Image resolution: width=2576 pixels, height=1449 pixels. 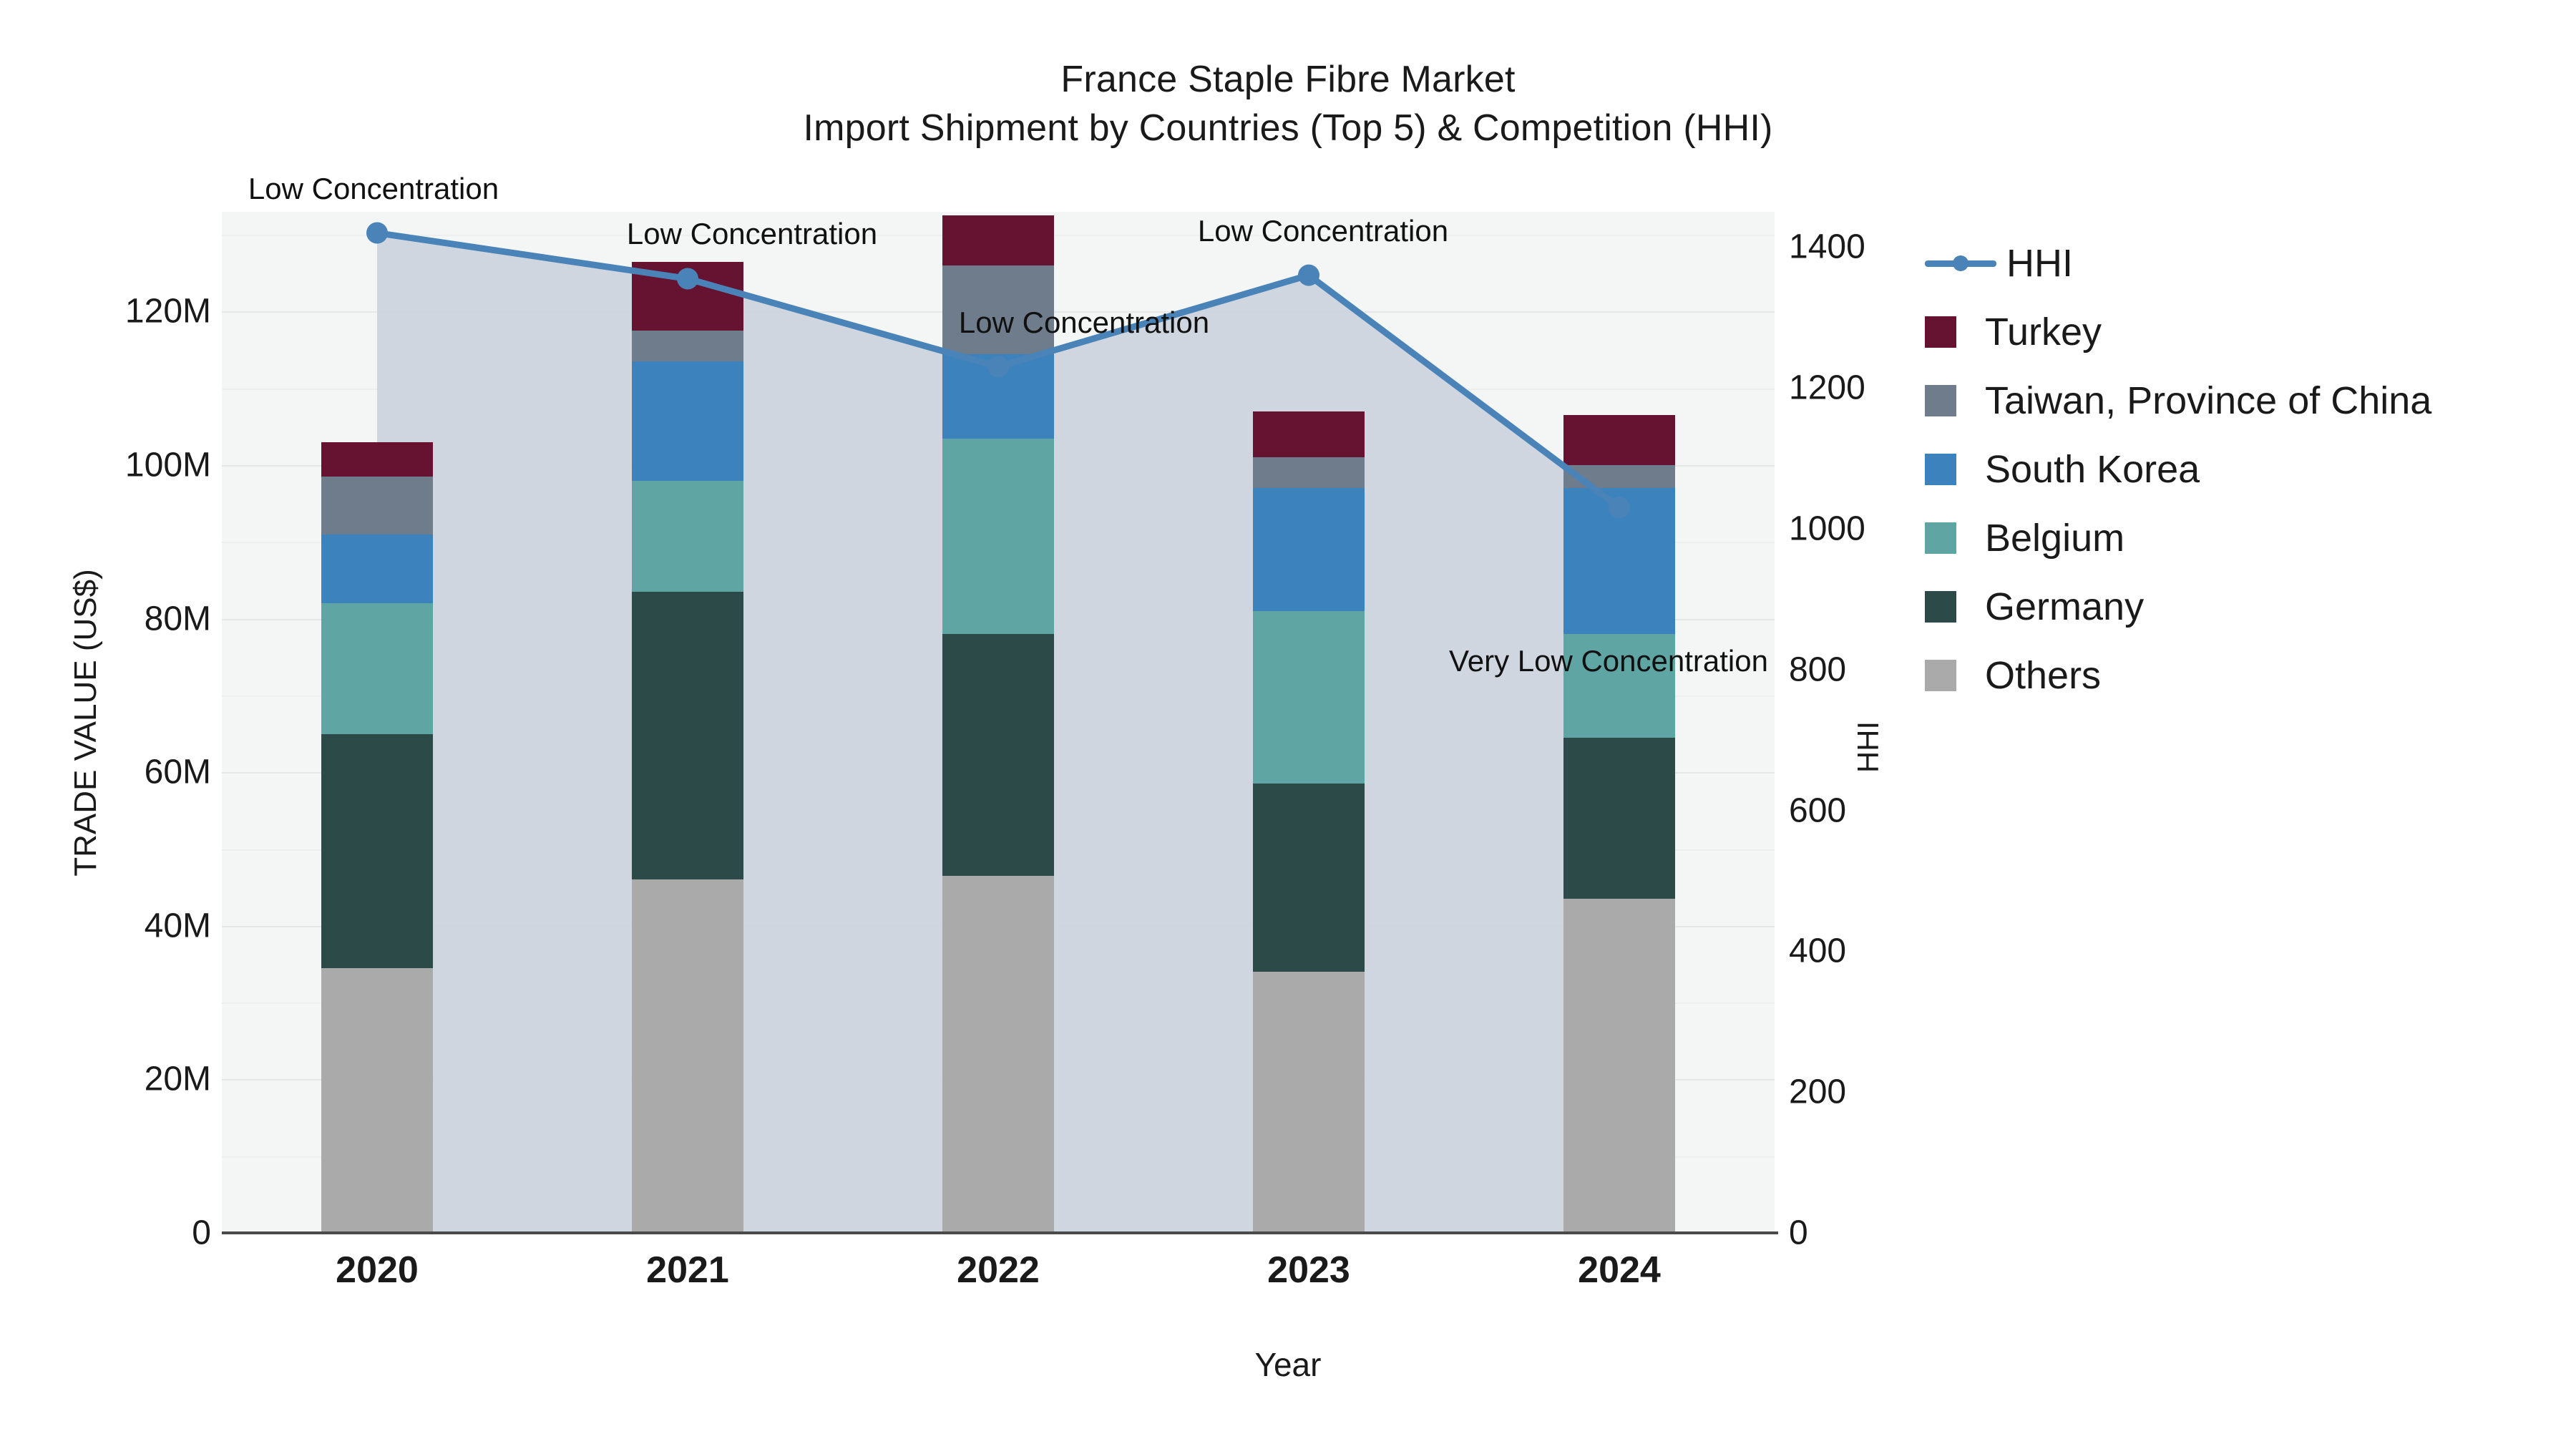 I want to click on x-axis-tick-label-2020: 2020, so click(x=377, y=1270).